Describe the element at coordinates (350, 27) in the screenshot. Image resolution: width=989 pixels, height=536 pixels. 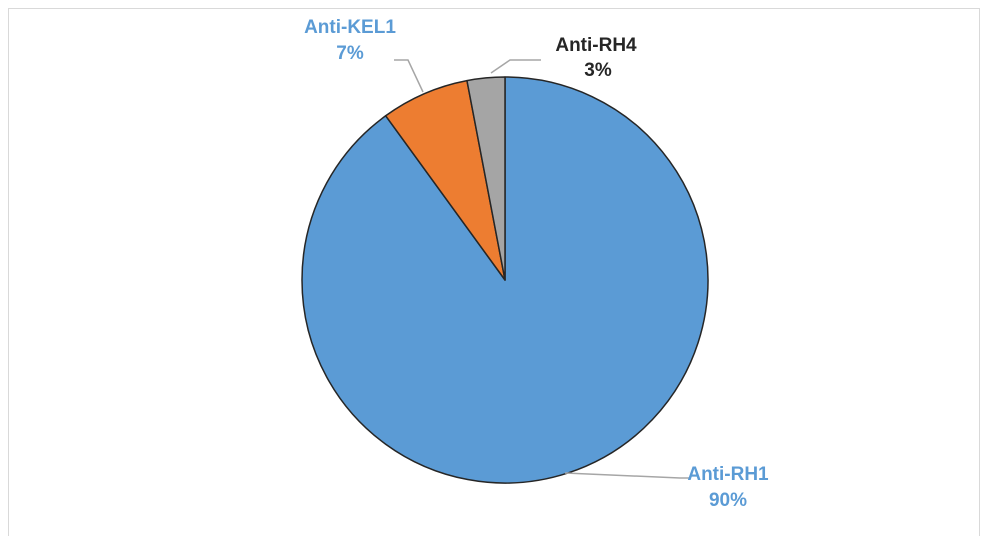
I see `data-label-anti-kel1: Anti-KEL1` at that location.